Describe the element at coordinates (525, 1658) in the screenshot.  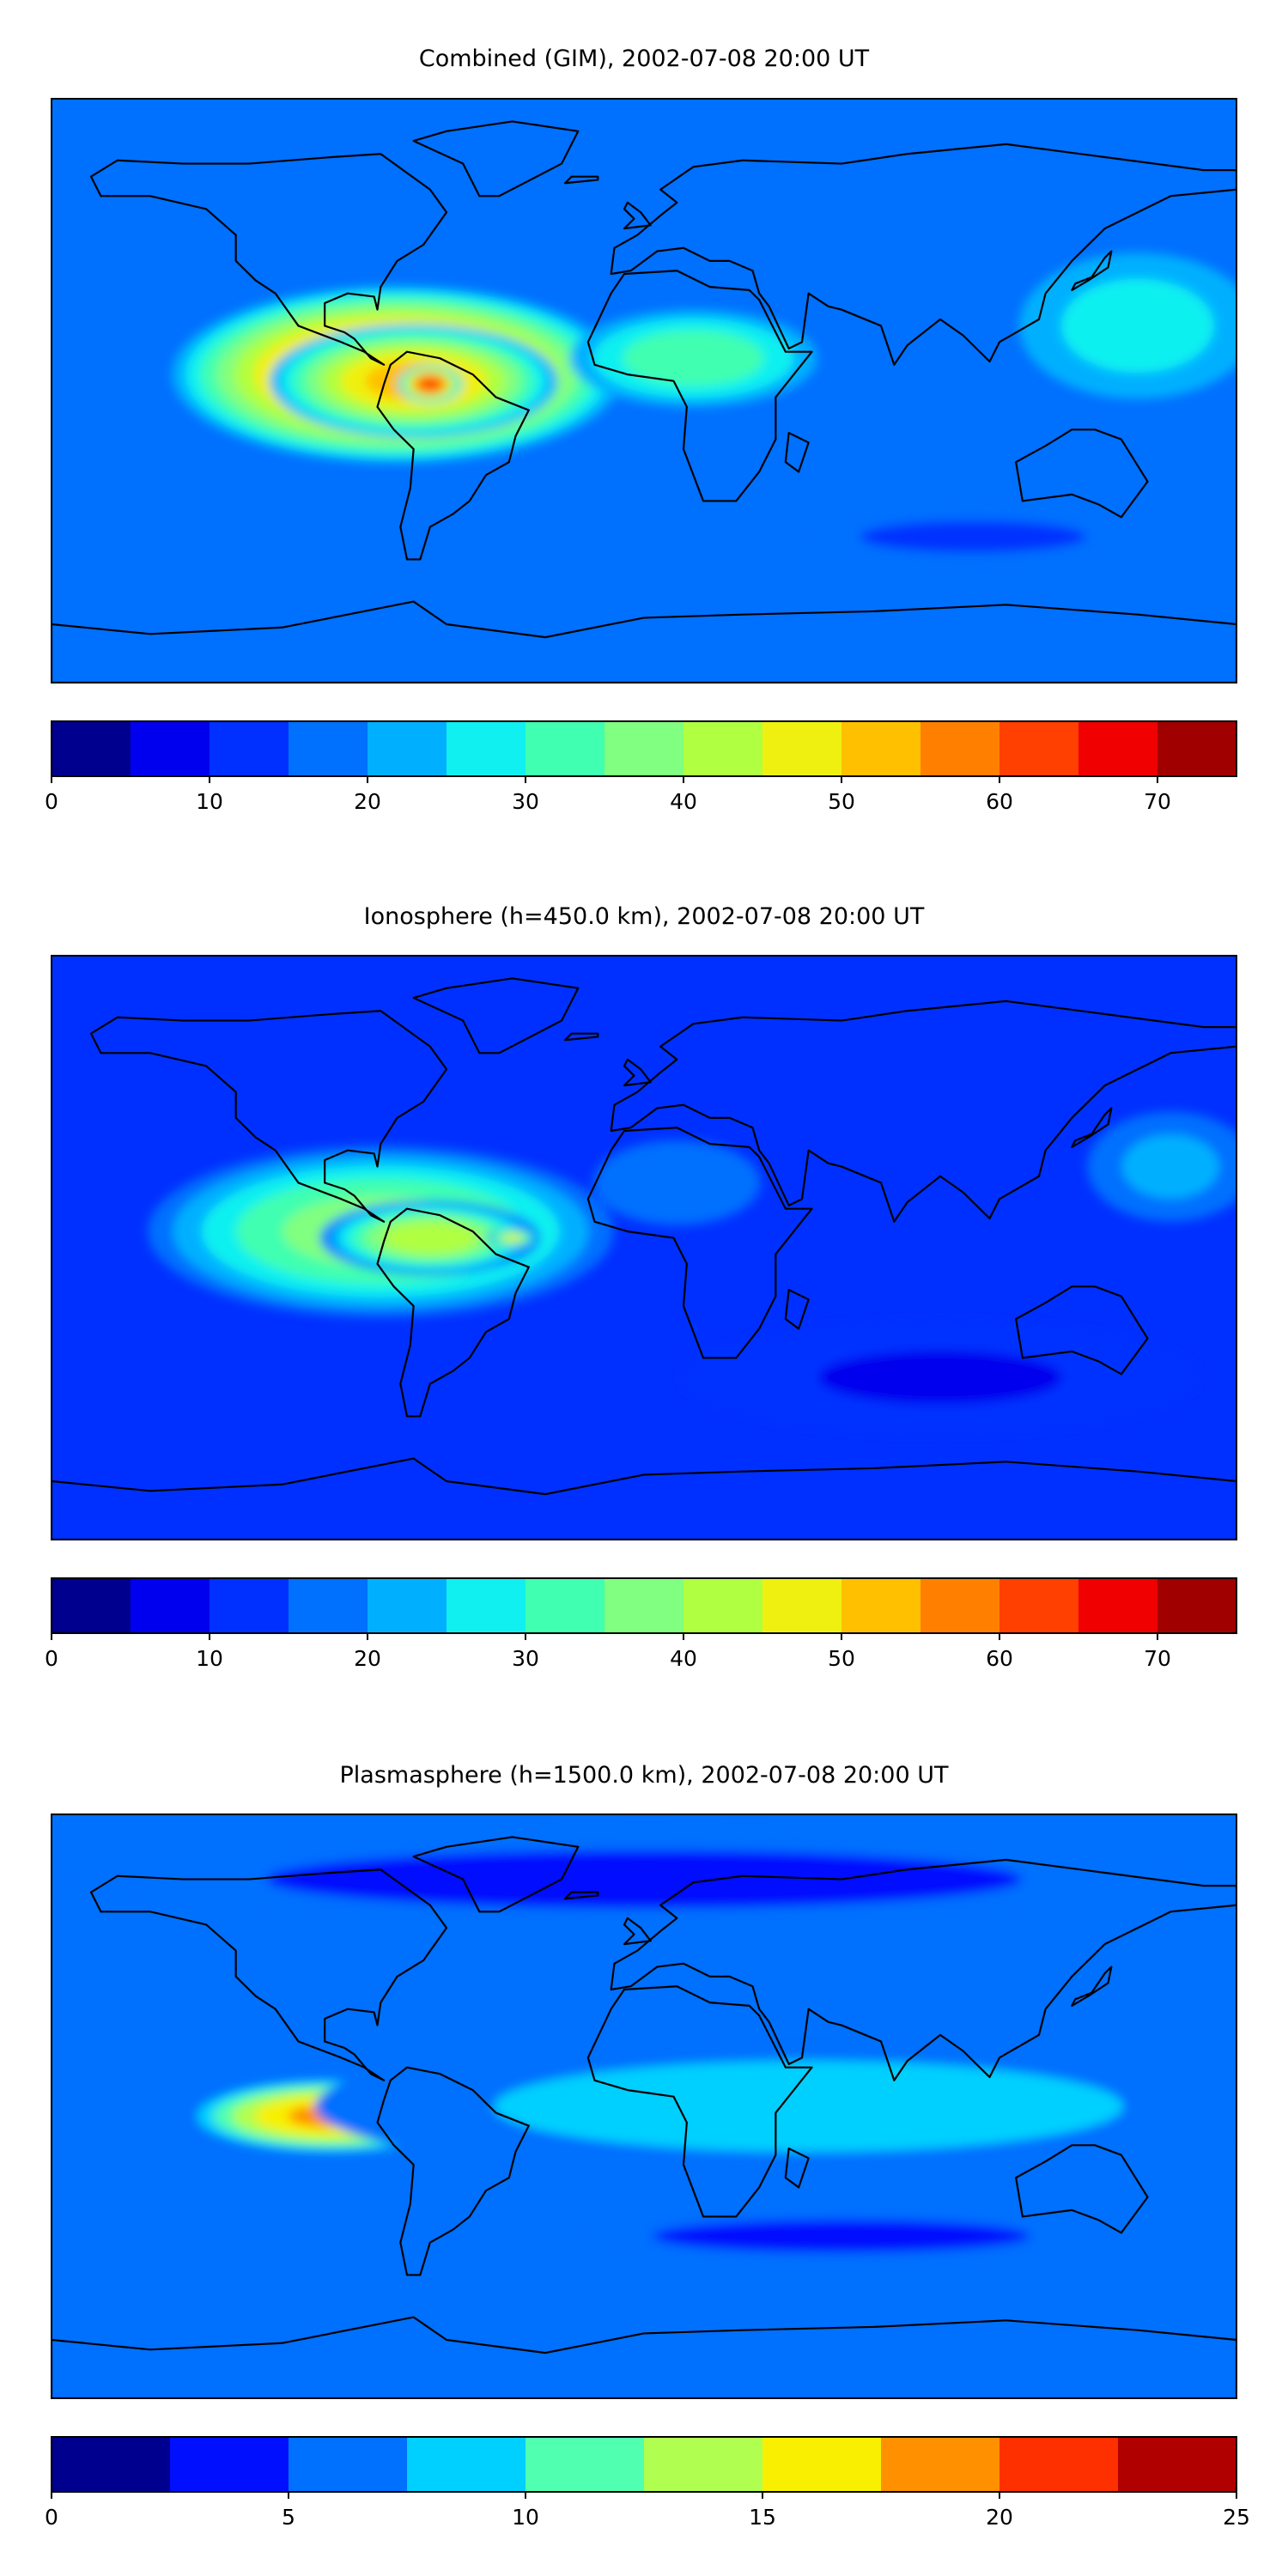
I see `colorbar-tick-label: 30` at that location.